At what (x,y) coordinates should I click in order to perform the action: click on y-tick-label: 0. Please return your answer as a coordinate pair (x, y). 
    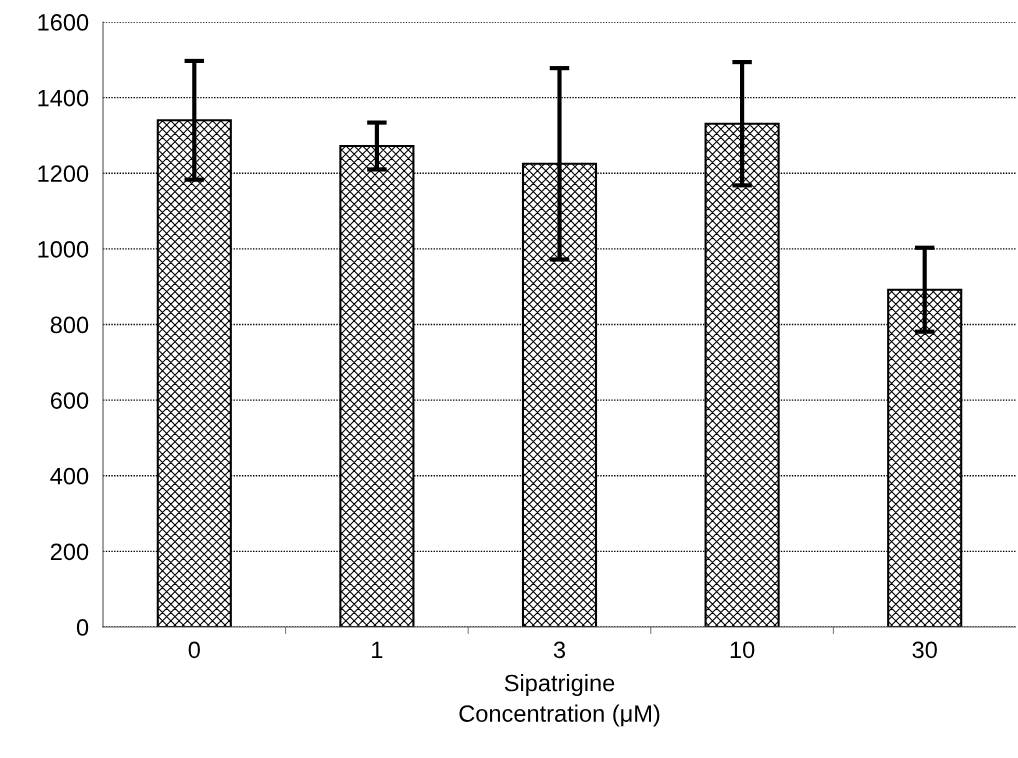
    Looking at the image, I should click on (82, 627).